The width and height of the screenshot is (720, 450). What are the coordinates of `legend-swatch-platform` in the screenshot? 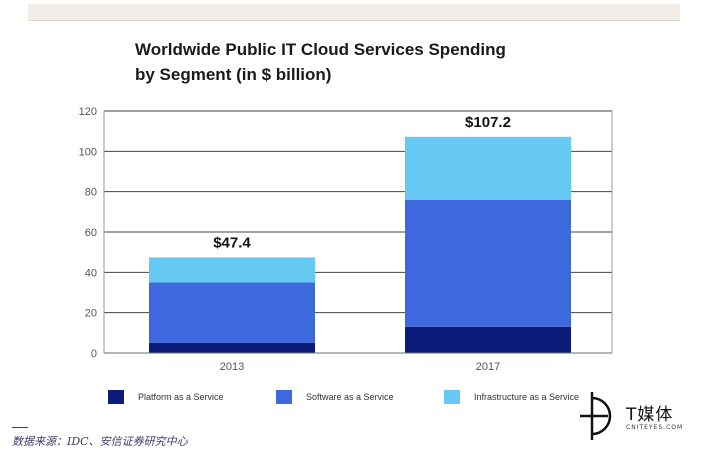 It's located at (116, 397).